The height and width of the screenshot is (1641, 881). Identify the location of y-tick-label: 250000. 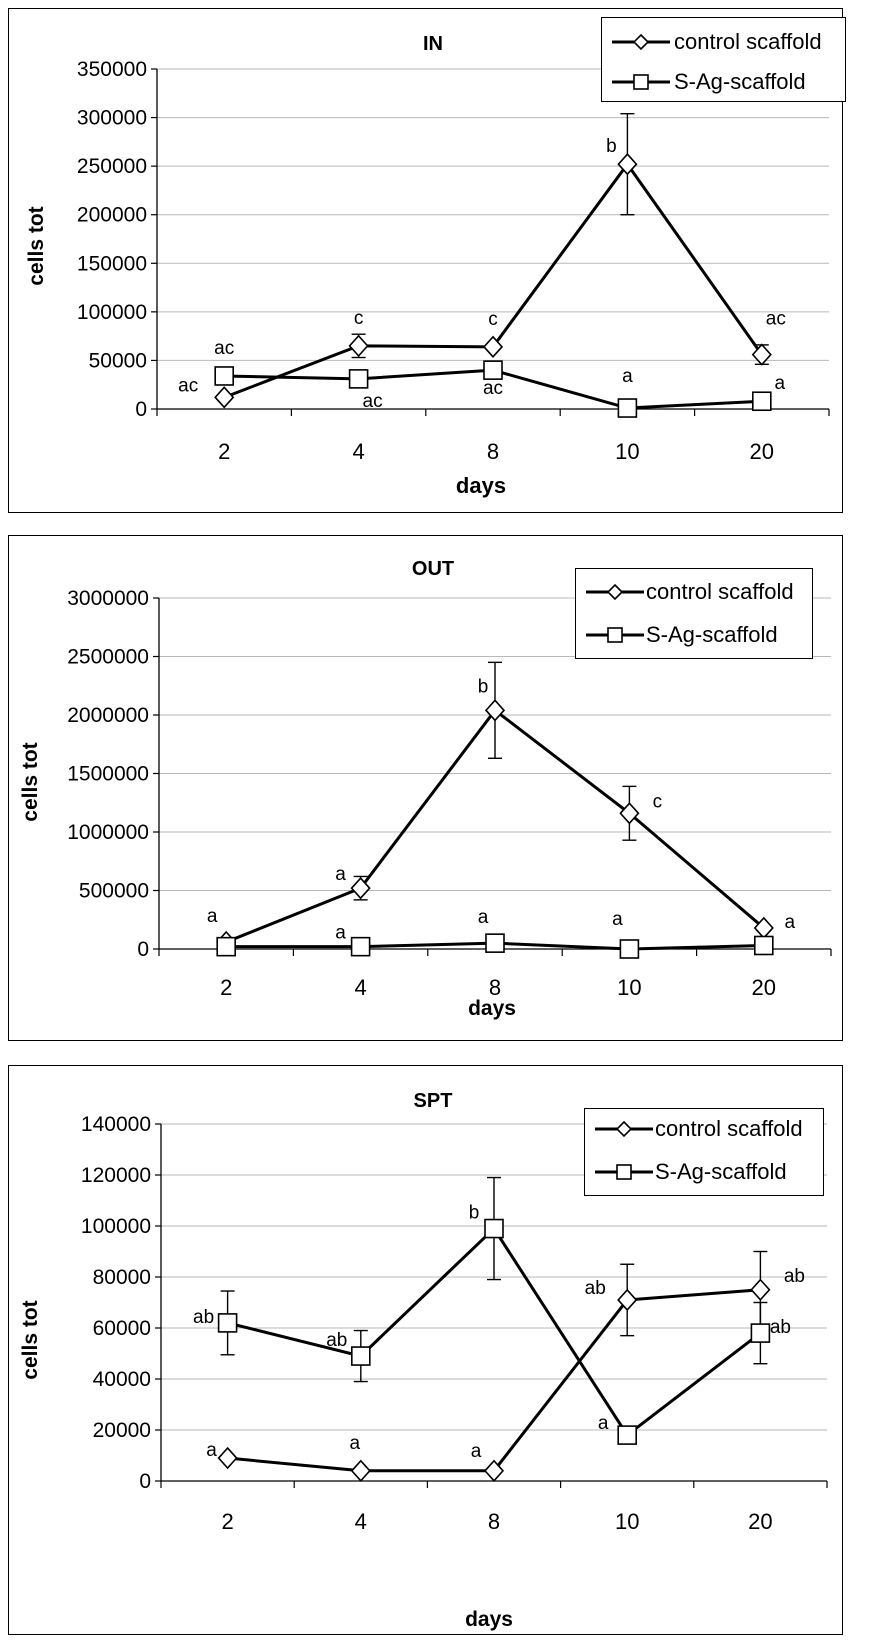
(112, 166).